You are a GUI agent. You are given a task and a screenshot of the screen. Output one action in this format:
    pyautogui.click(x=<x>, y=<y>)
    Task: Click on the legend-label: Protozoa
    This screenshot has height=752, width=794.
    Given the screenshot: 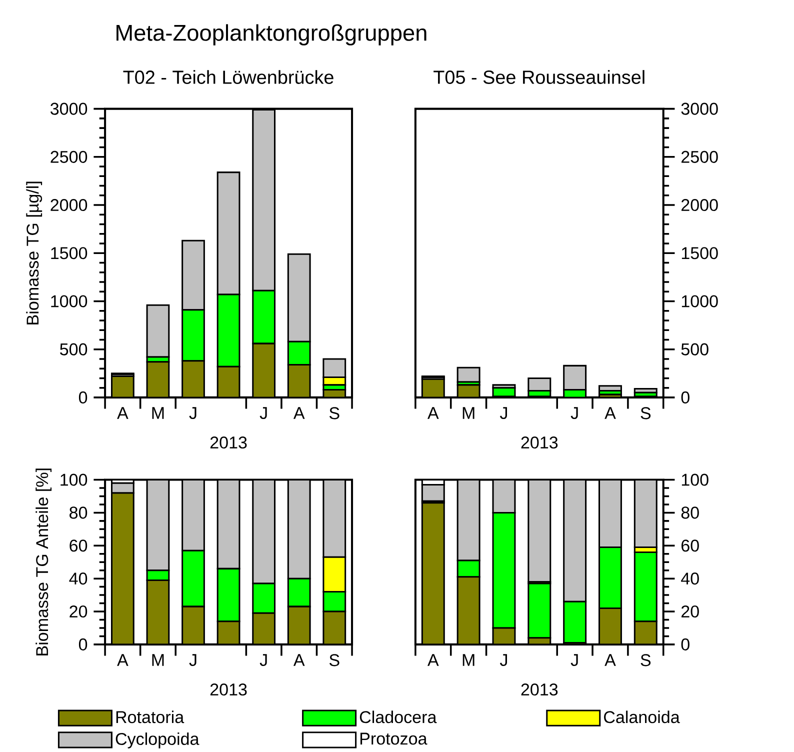 What is the action you would take?
    pyautogui.click(x=394, y=738)
    